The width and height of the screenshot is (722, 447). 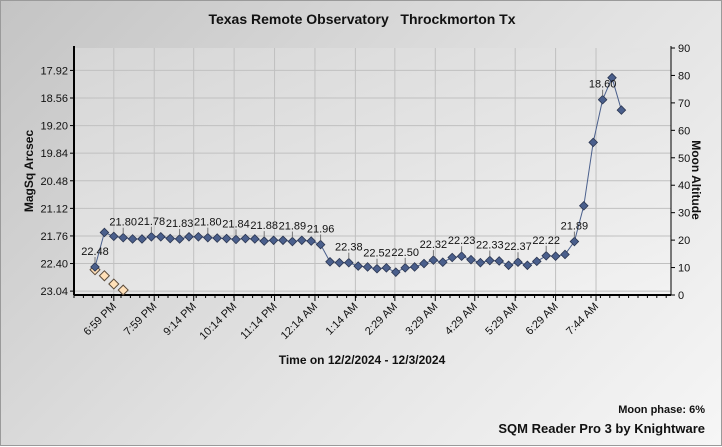 I want to click on x-tick-label: 6:29 AM, so click(x=542, y=319).